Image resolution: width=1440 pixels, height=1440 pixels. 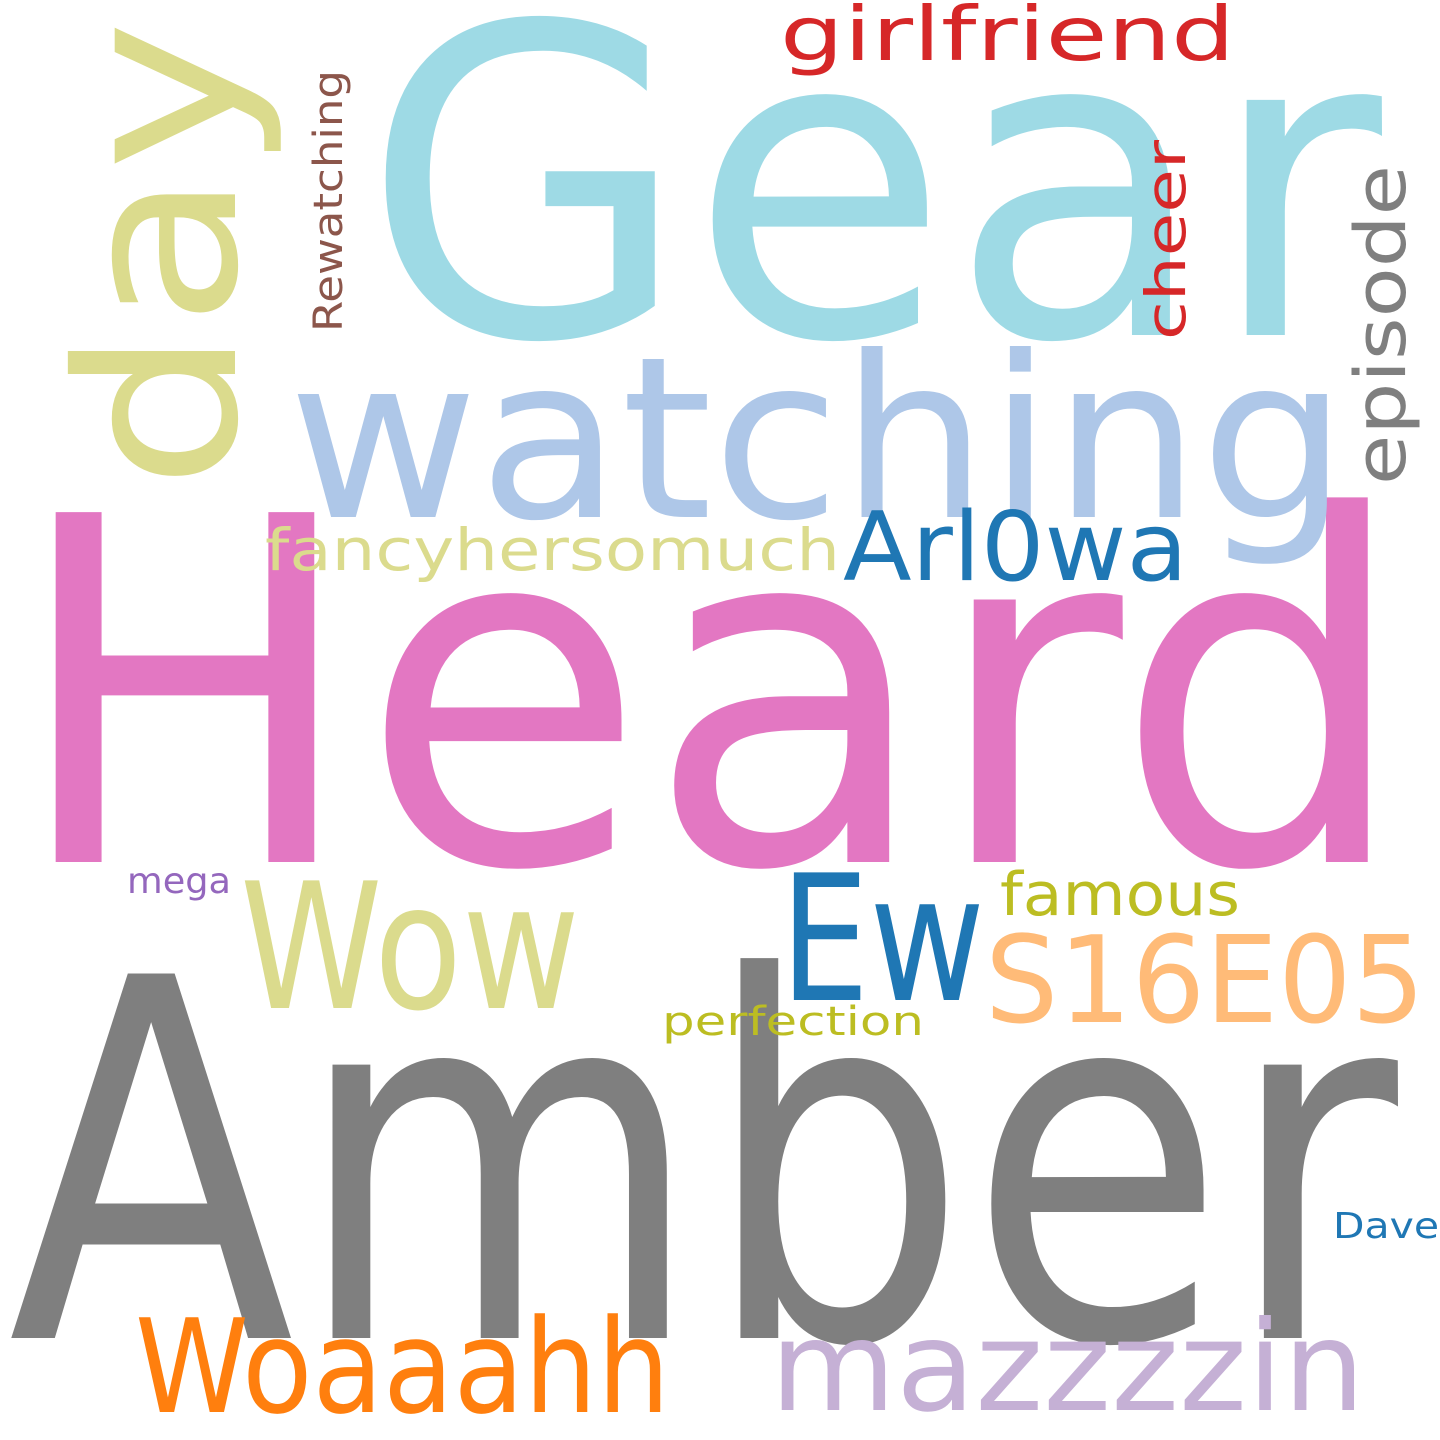 What do you see at coordinates (818, 440) in the screenshot?
I see `word-watching: watching` at bounding box center [818, 440].